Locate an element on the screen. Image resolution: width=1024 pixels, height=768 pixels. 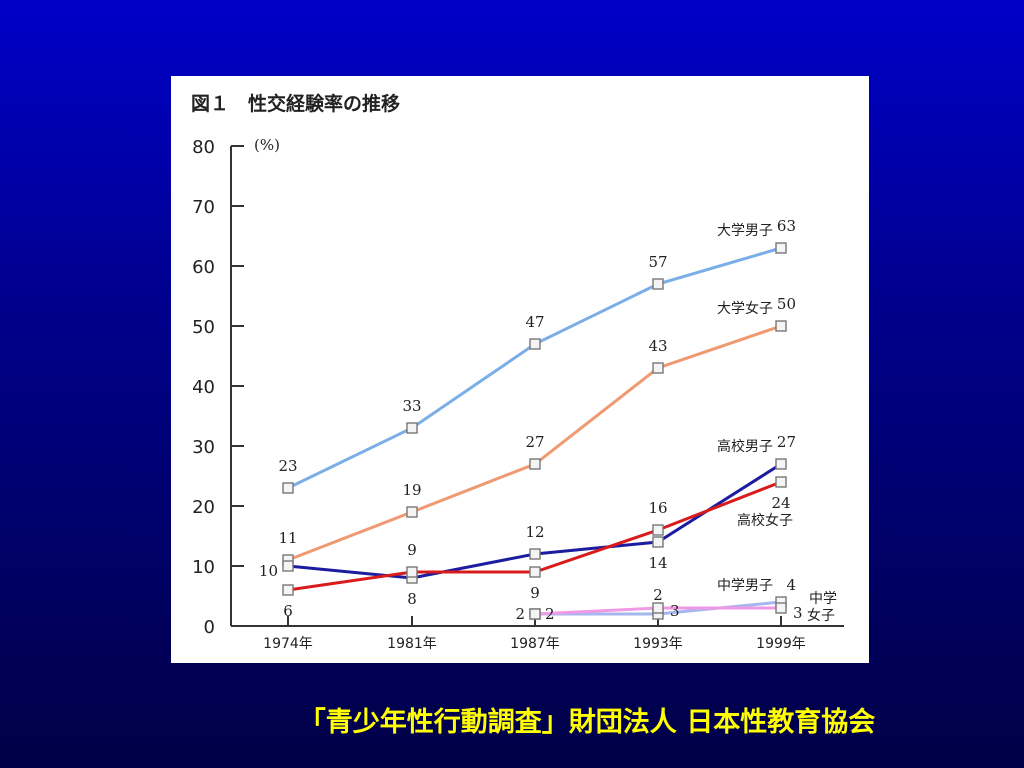
value-label: 50 is located at coordinates (786, 304).